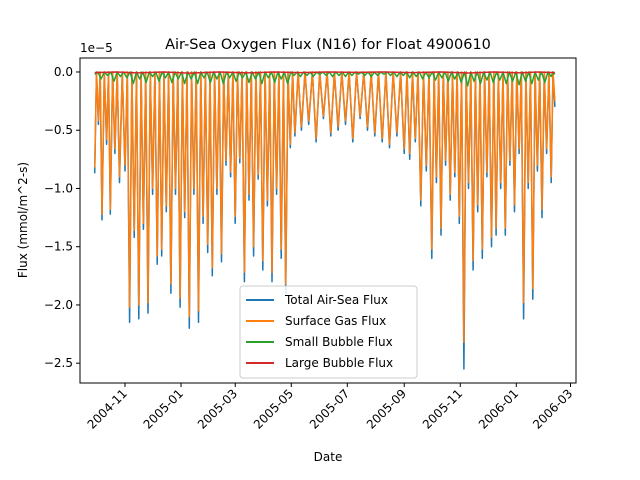 The height and width of the screenshot is (480, 640). What do you see at coordinates (273, 408) in the screenshot?
I see `x-tick-label: 2005-05` at bounding box center [273, 408].